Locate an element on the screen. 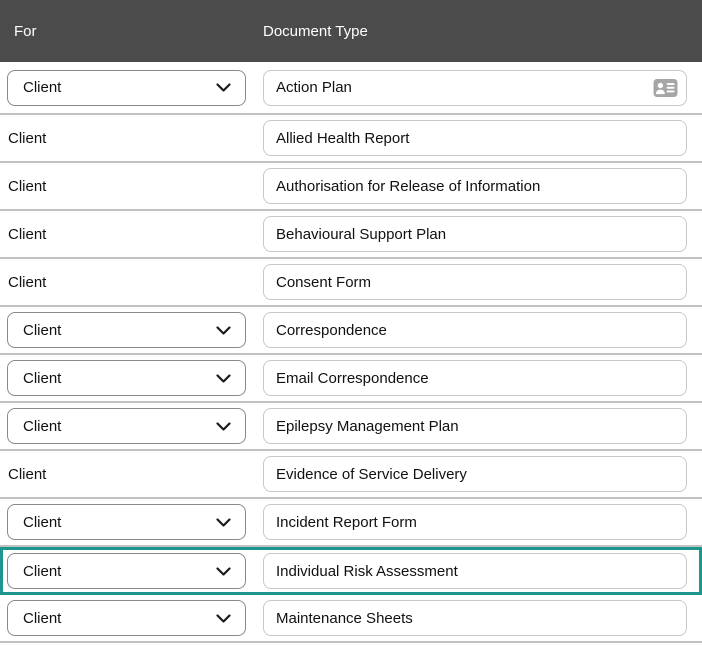 The width and height of the screenshot is (702, 645). column-header-document-type: Document Type is located at coordinates (315, 31).